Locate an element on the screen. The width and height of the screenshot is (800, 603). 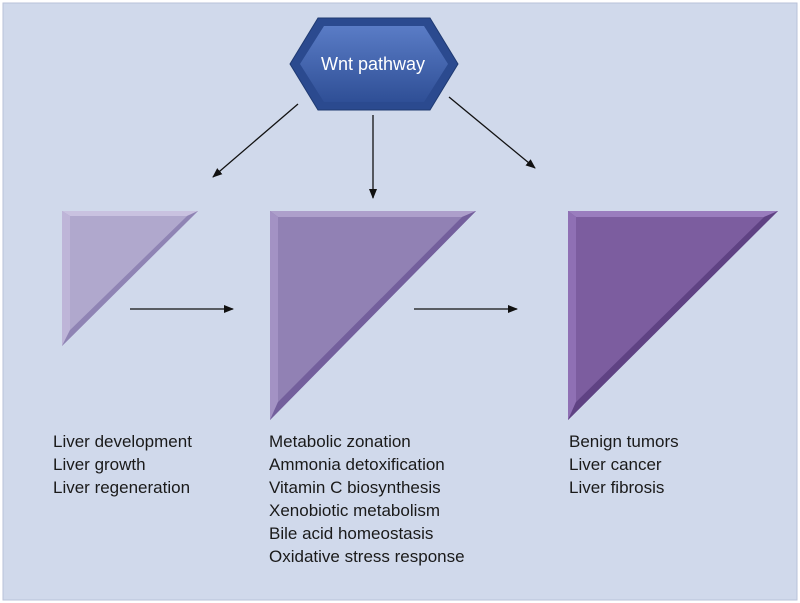
list-item: Vitamin C biosynthesis is located at coordinates (355, 487).